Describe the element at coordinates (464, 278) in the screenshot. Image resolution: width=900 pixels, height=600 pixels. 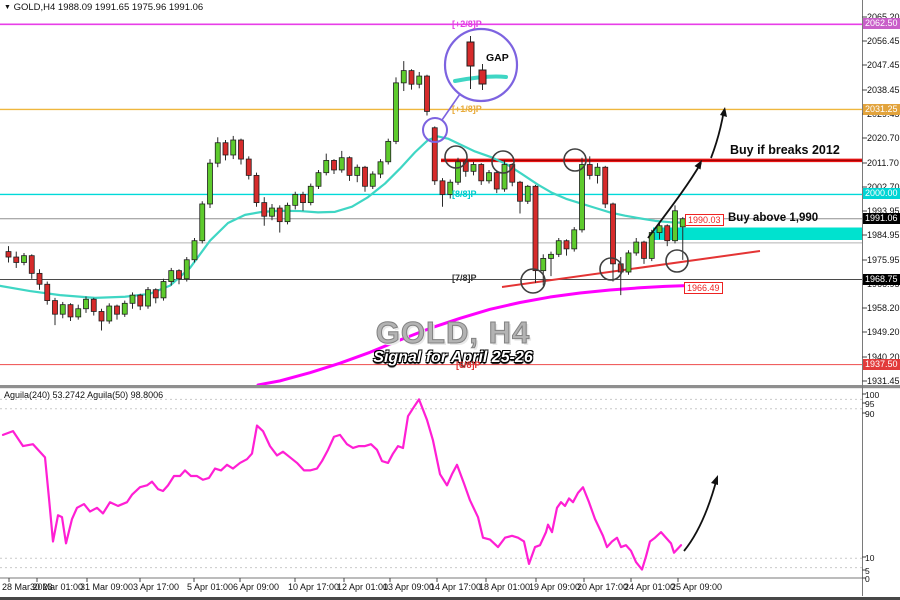
I see `murrey-level-label: [7/8]P` at that location.